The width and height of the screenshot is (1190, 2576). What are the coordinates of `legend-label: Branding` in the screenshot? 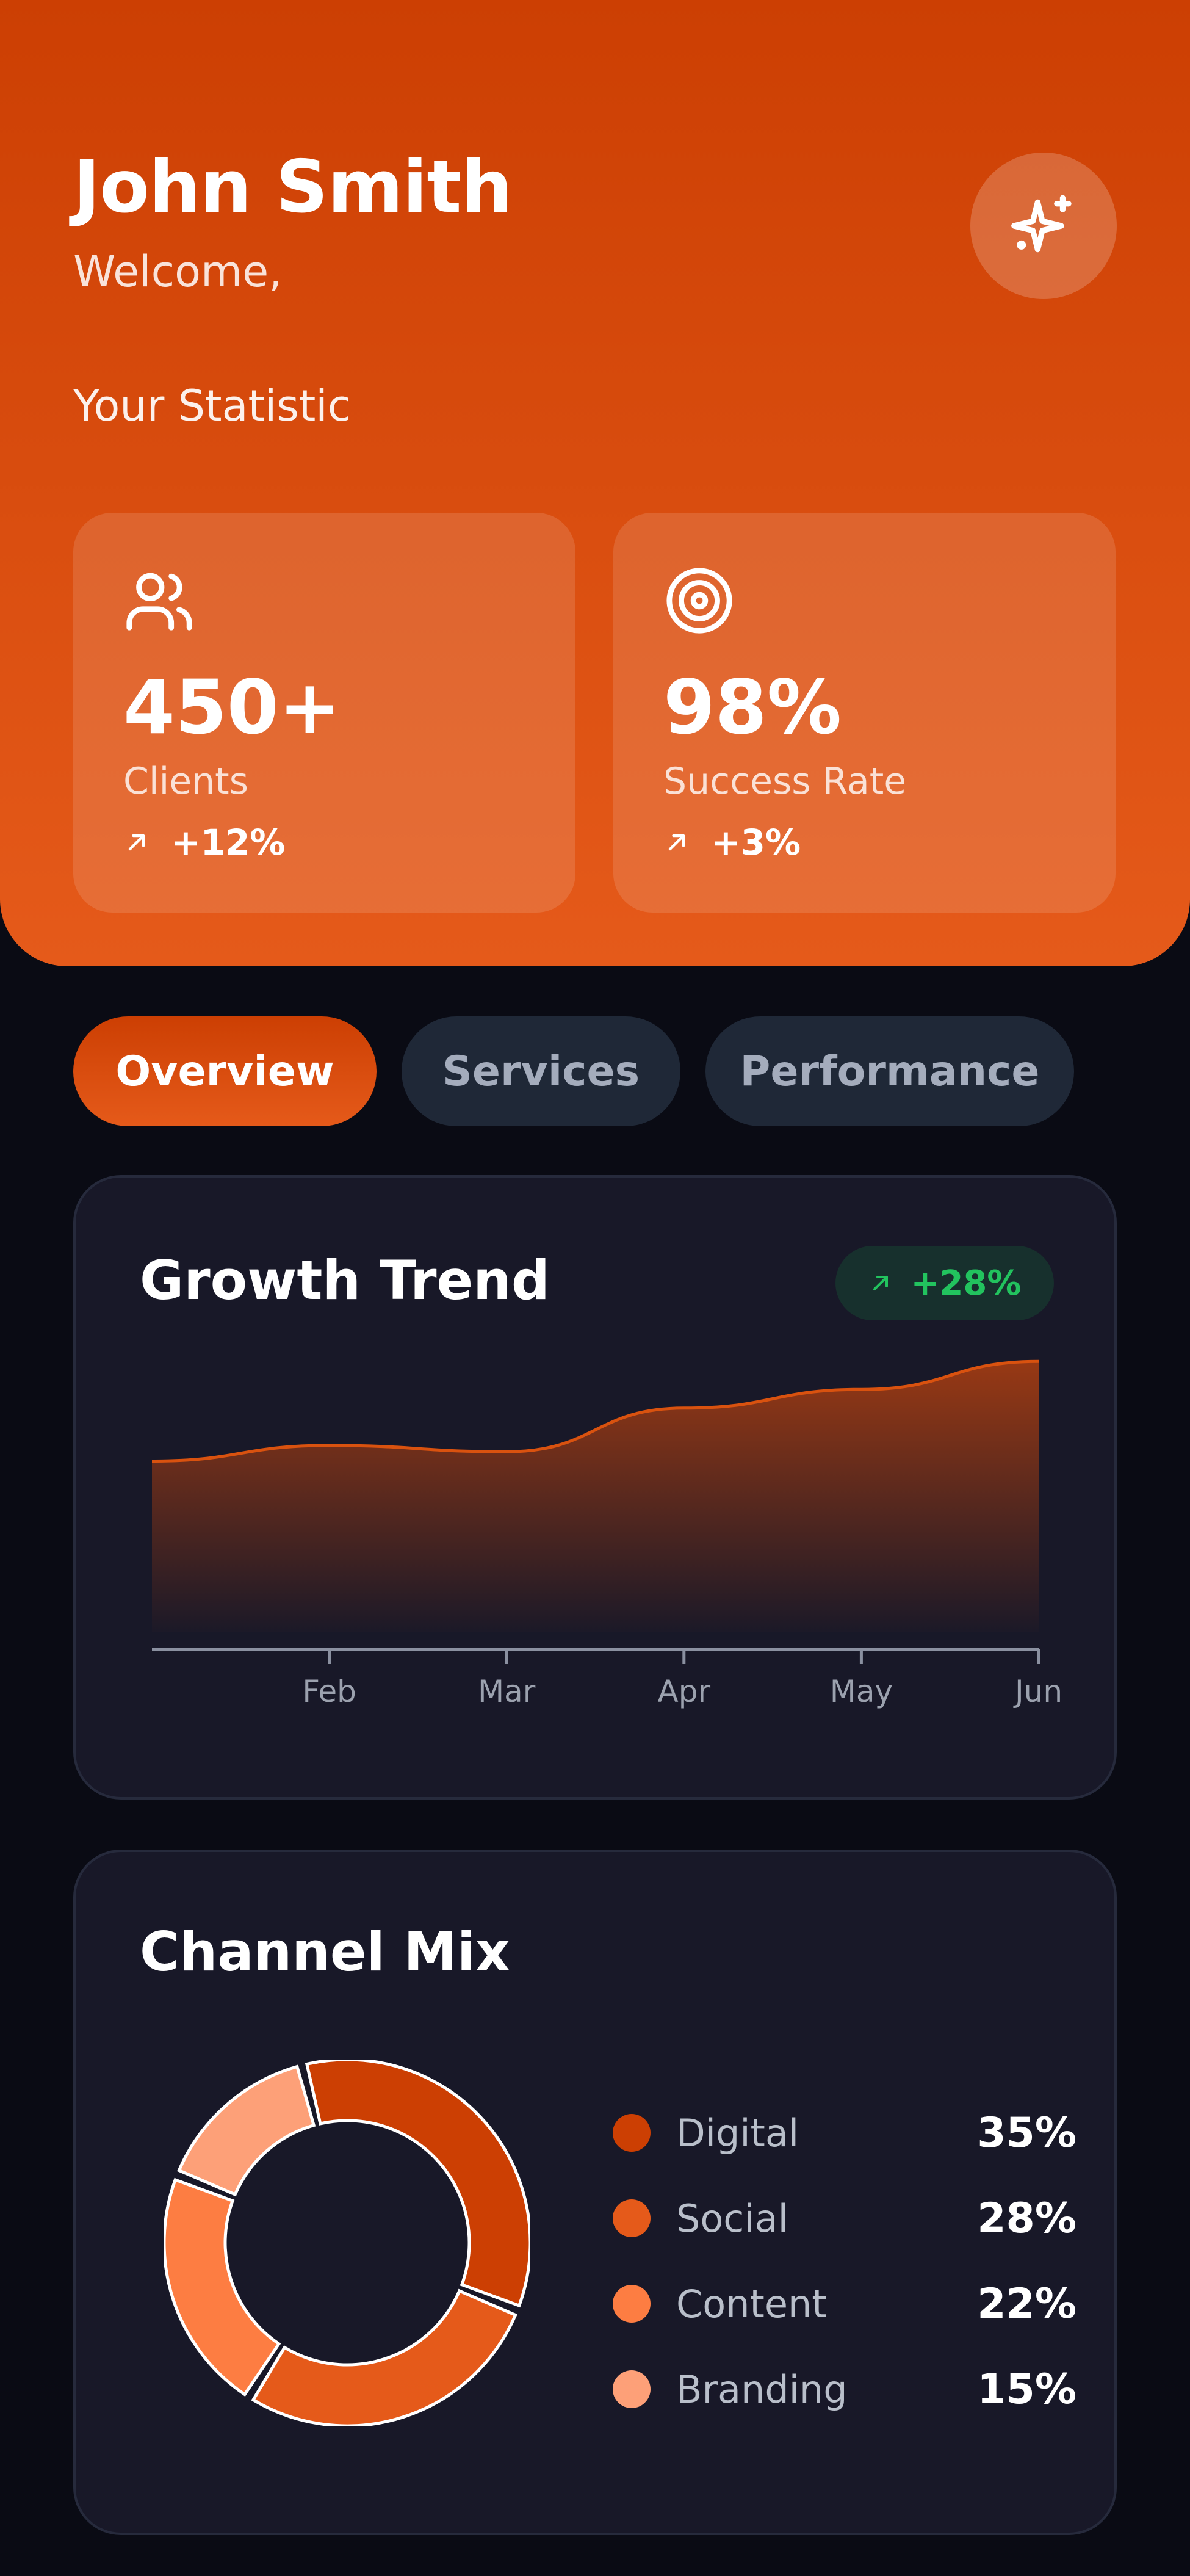 It's located at (762, 2389).